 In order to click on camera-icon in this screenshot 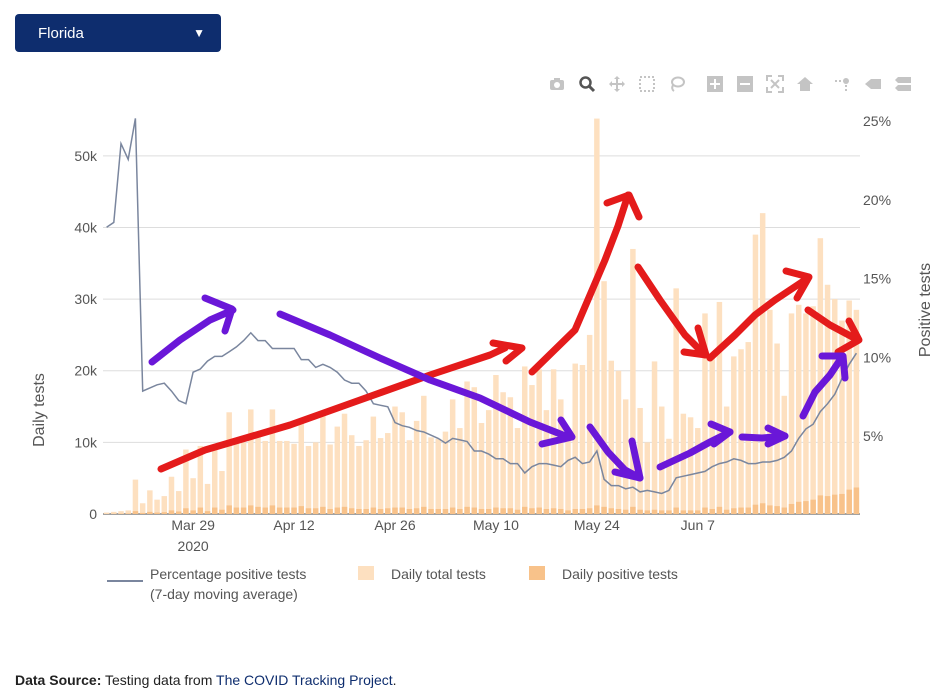, I will do `click(557, 84)`.